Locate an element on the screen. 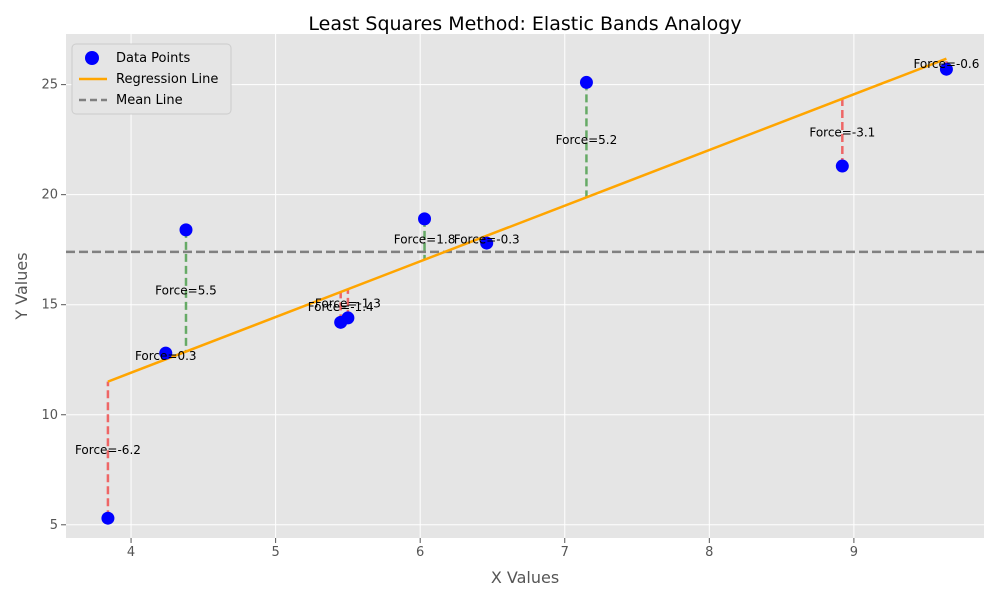 The image size is (1000, 600). legend-regression-line-label: Regression Line is located at coordinates (167, 79).